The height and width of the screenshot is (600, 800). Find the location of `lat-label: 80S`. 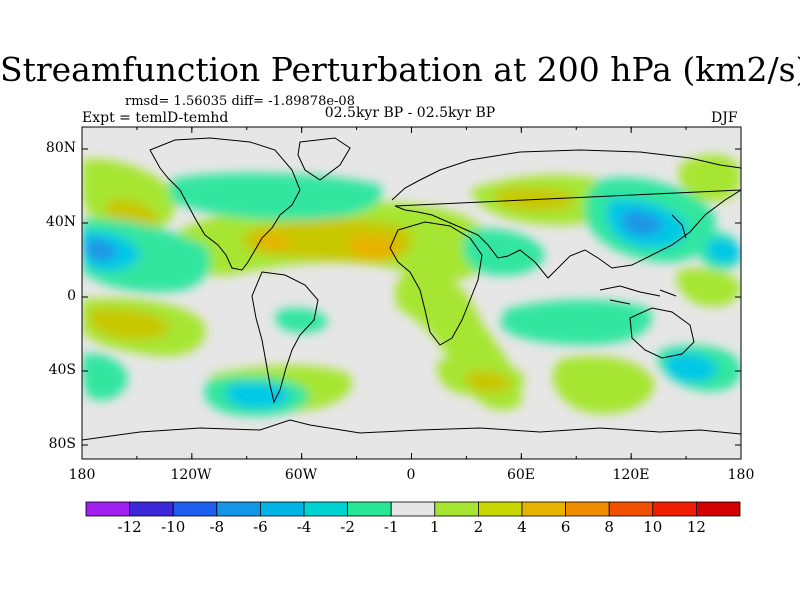

lat-label: 80S is located at coordinates (62, 444).